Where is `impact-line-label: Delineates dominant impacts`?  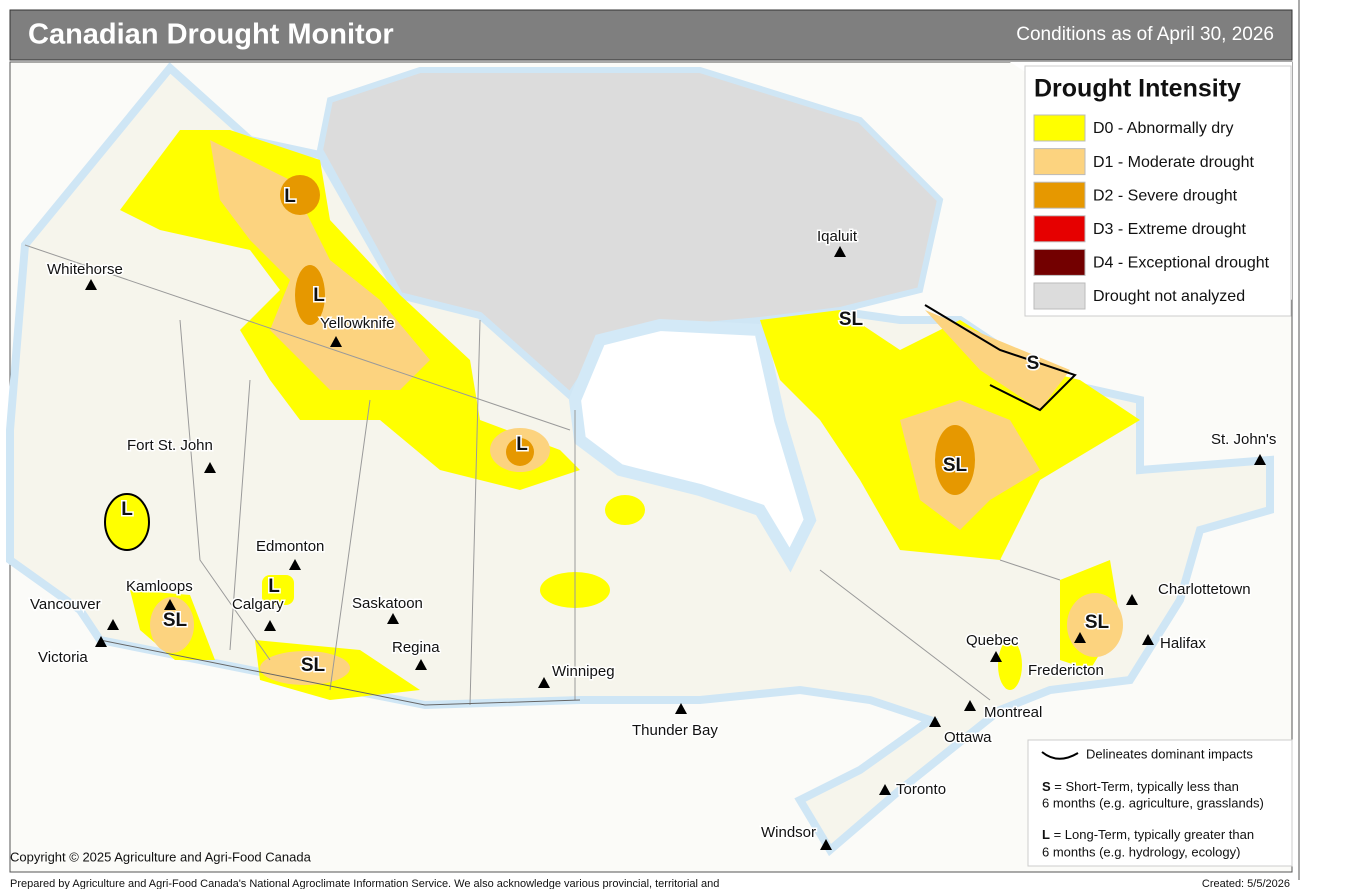
impact-line-label: Delineates dominant impacts is located at coordinates (1169, 753).